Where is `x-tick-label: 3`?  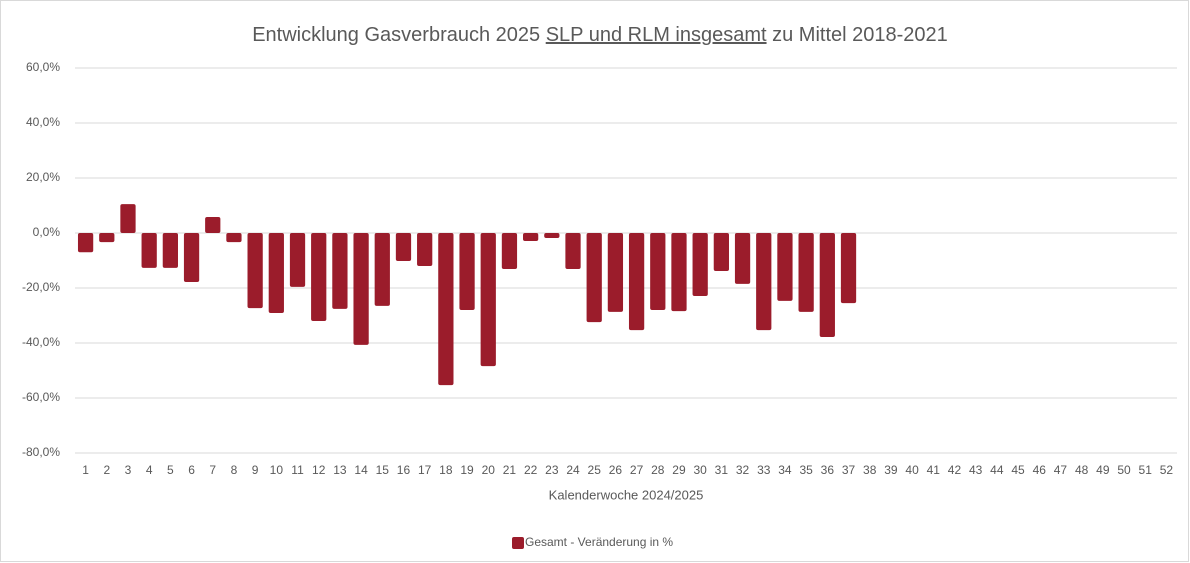 x-tick-label: 3 is located at coordinates (128, 470).